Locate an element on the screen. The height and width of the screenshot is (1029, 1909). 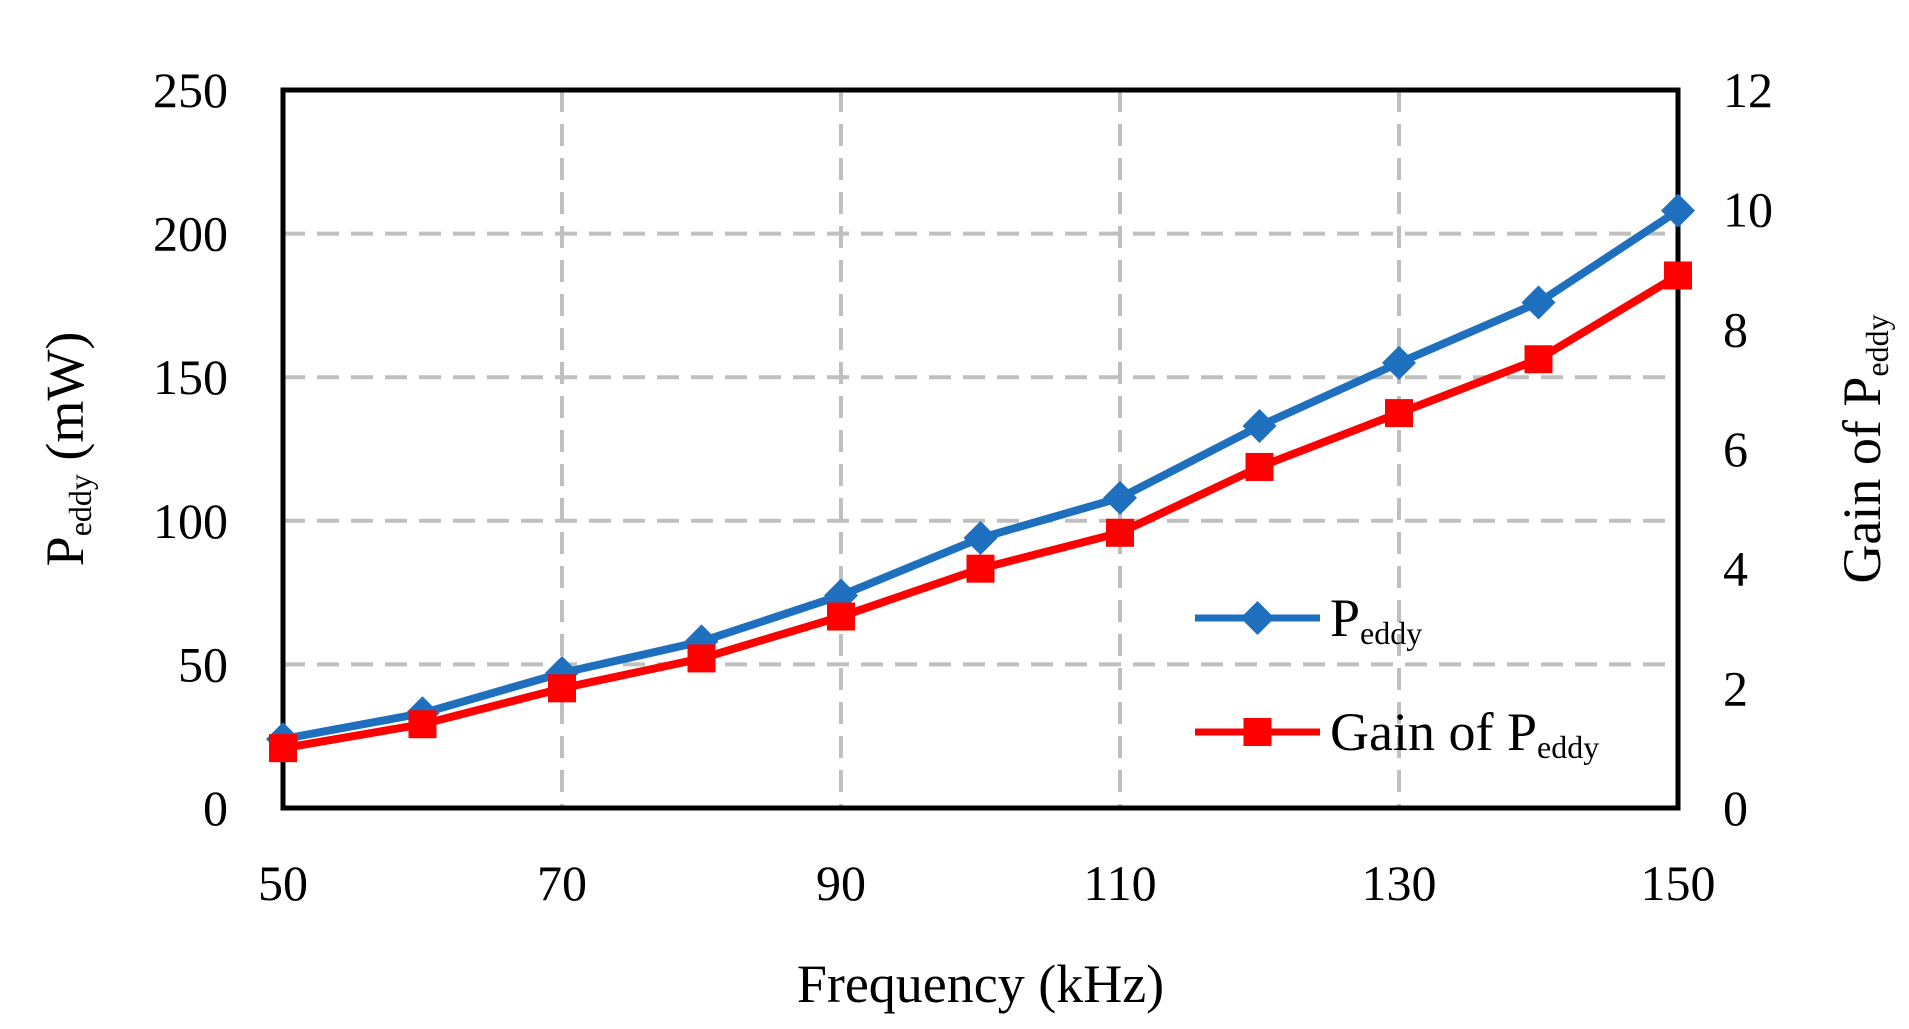
x-tick-label: 50 is located at coordinates (283, 883).